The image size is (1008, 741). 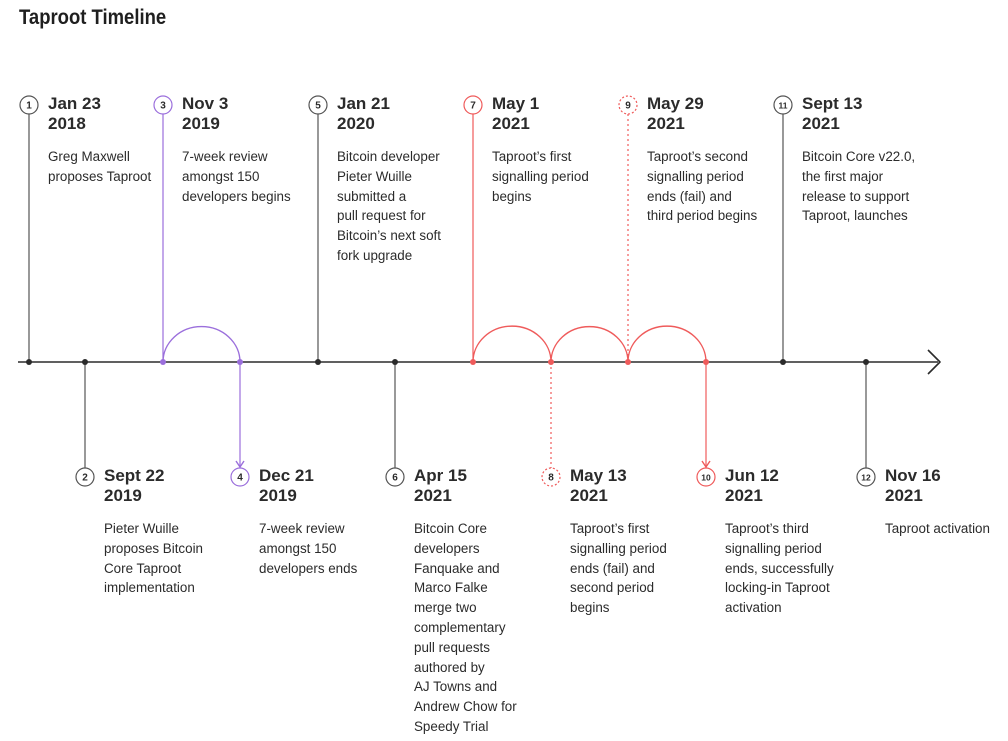 I want to click on marker-number-5: 5, so click(x=318, y=106).